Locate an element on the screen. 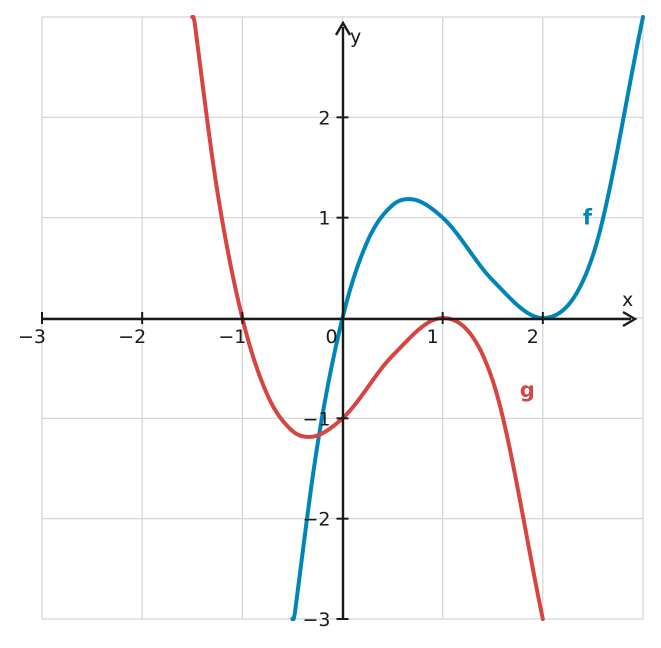 The width and height of the screenshot is (661, 648). x-tick-label: 0 is located at coordinates (332, 337).